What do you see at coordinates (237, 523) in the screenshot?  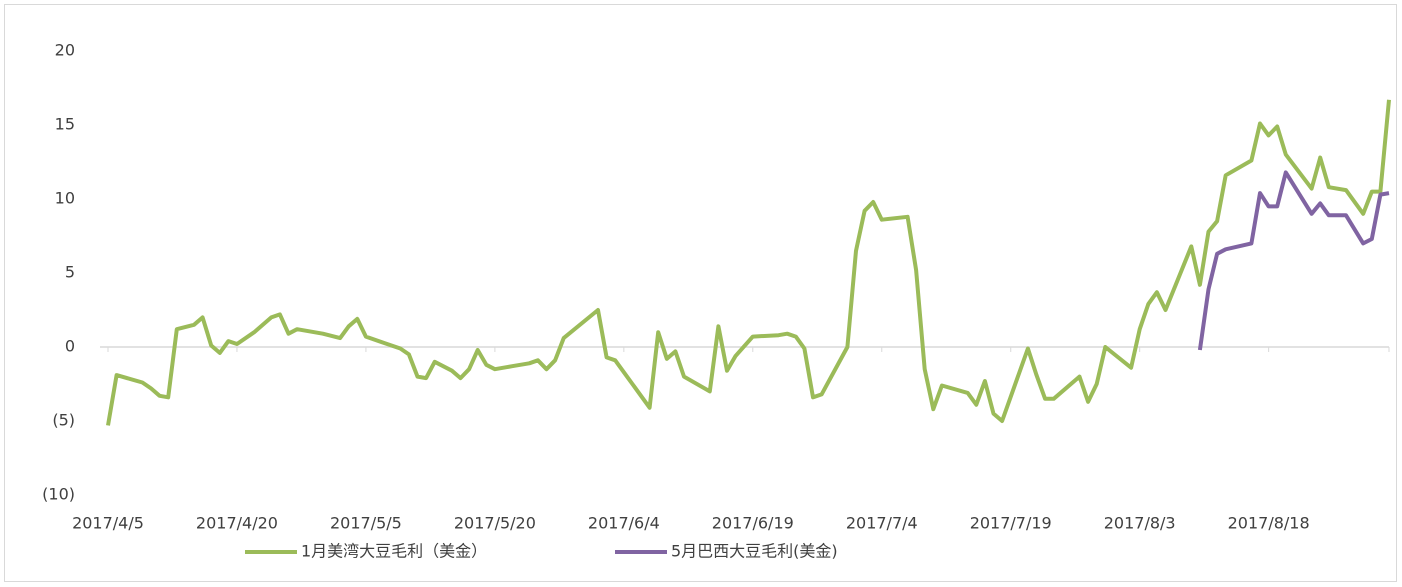 I see `x-tick-label: 2017/4/20` at bounding box center [237, 523].